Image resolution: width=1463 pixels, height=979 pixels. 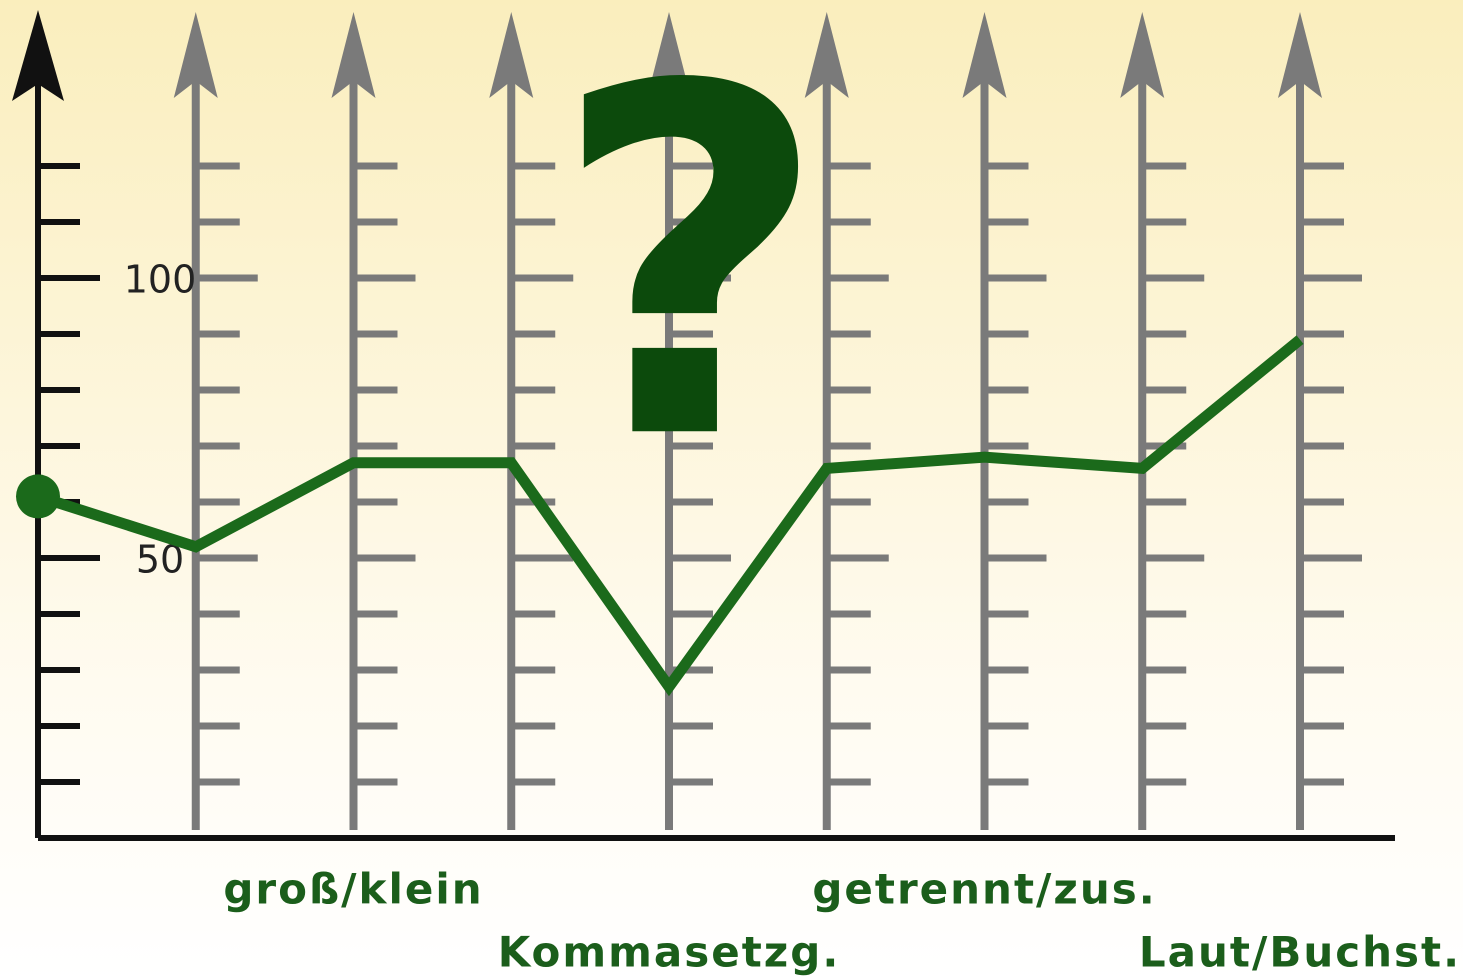 What do you see at coordinates (669, 952) in the screenshot?
I see `x-tick-label: Kommasetzg.` at bounding box center [669, 952].